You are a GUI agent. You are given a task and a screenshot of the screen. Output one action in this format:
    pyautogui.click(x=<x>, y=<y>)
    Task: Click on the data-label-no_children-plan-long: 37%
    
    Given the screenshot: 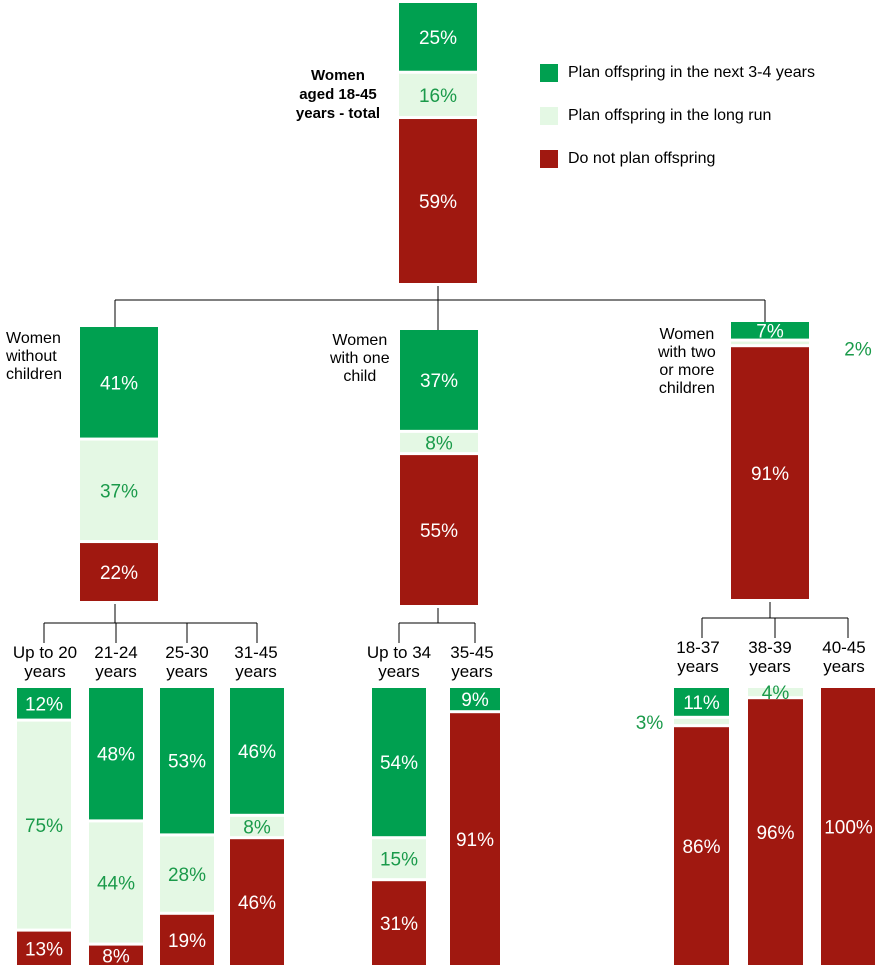 What is the action you would take?
    pyautogui.click(x=119, y=491)
    